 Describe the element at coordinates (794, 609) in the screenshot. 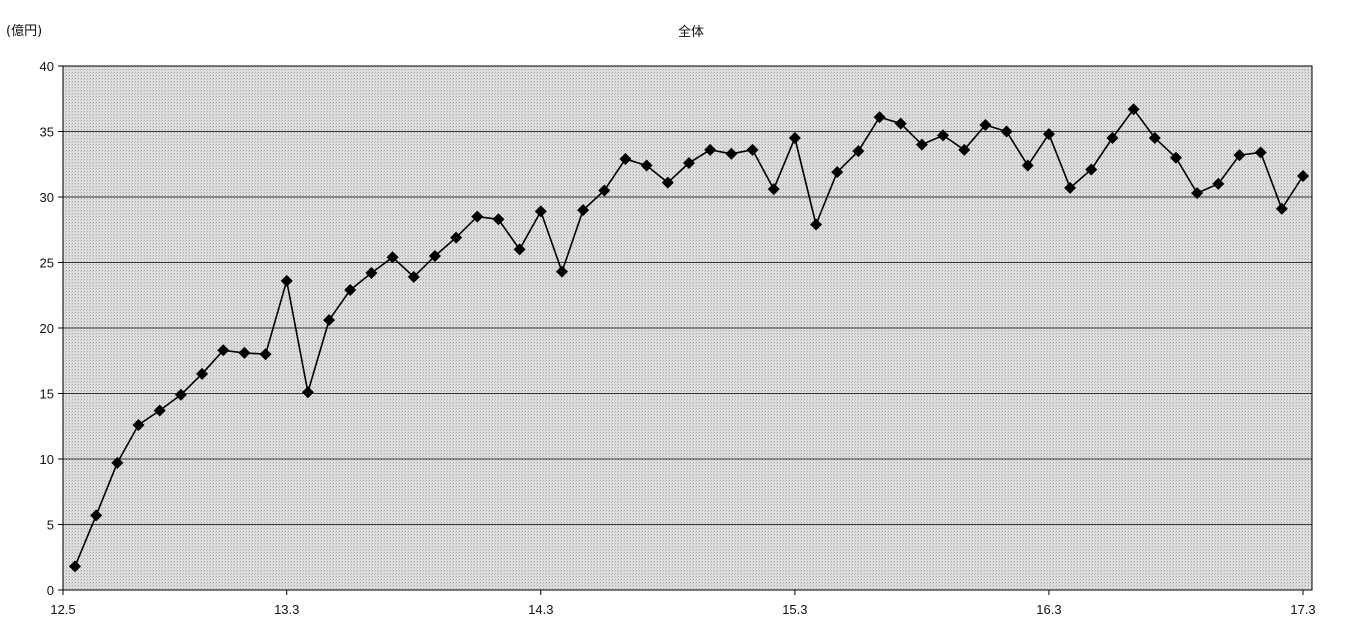

I see `x-tick-label: 15.3` at that location.